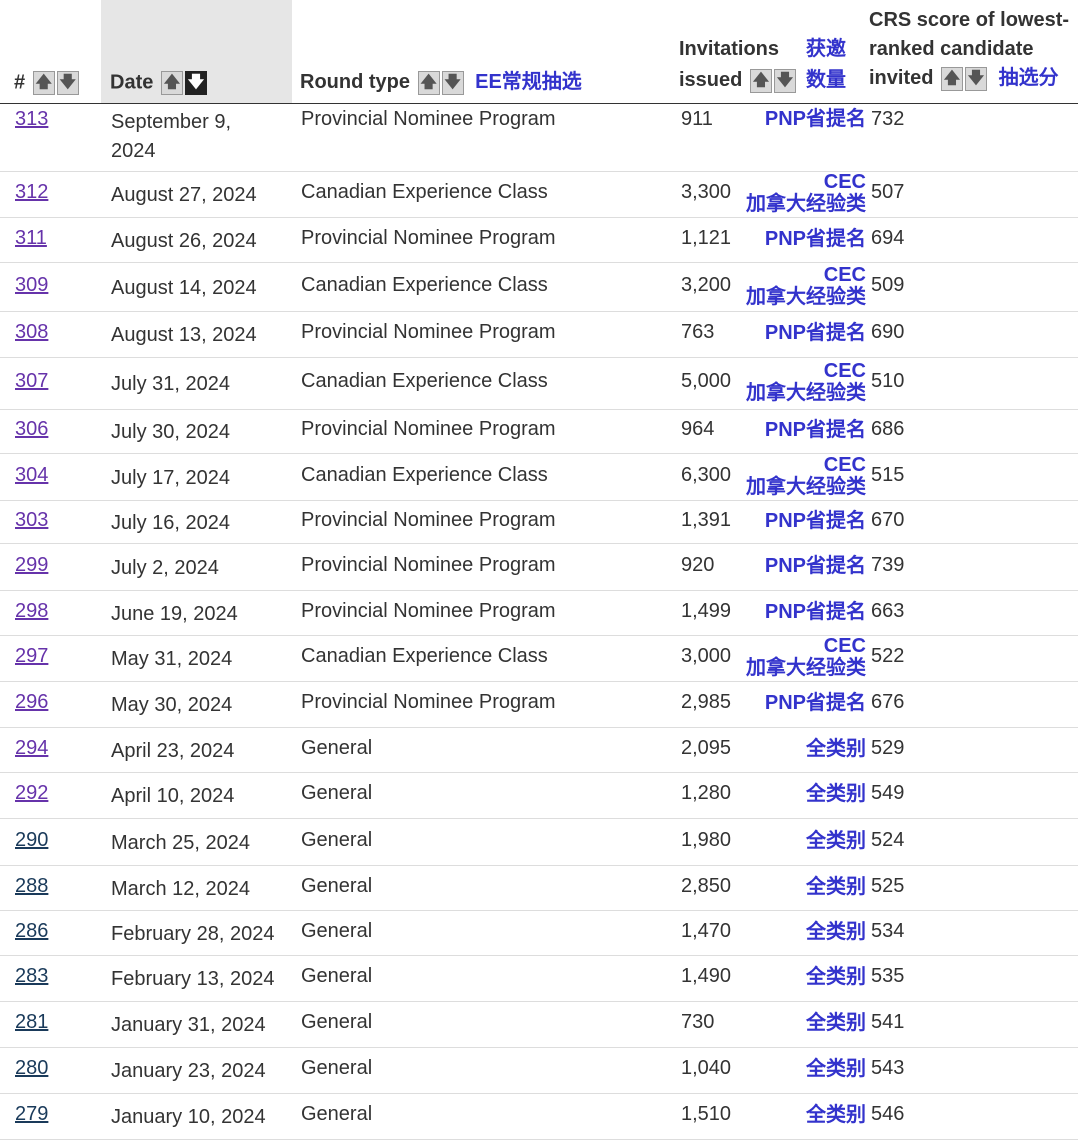 Image resolution: width=1078 pixels, height=1148 pixels. I want to click on row-number: 297, so click(32, 656).